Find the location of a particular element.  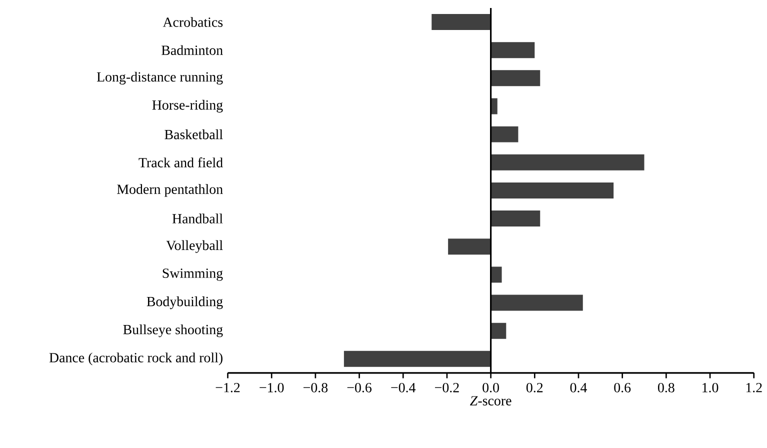

x-axis-title: Z-score is located at coordinates (491, 401).